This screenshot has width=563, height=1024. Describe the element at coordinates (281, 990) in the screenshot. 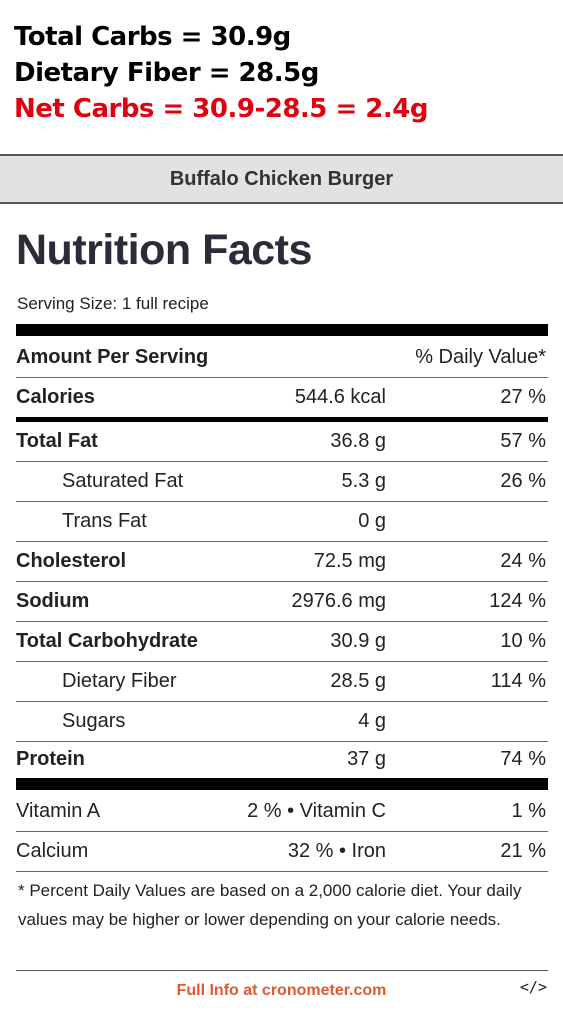

I see `full-info-link: Full Info at cronometer.com` at that location.